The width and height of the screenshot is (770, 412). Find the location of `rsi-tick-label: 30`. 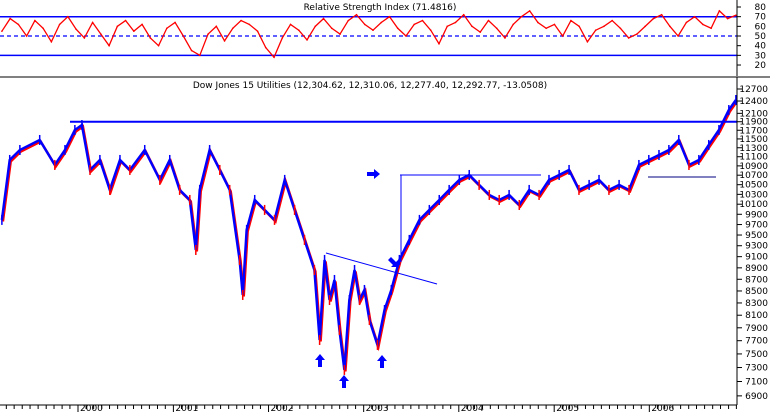

rsi-tick-label: 30 is located at coordinates (761, 56).